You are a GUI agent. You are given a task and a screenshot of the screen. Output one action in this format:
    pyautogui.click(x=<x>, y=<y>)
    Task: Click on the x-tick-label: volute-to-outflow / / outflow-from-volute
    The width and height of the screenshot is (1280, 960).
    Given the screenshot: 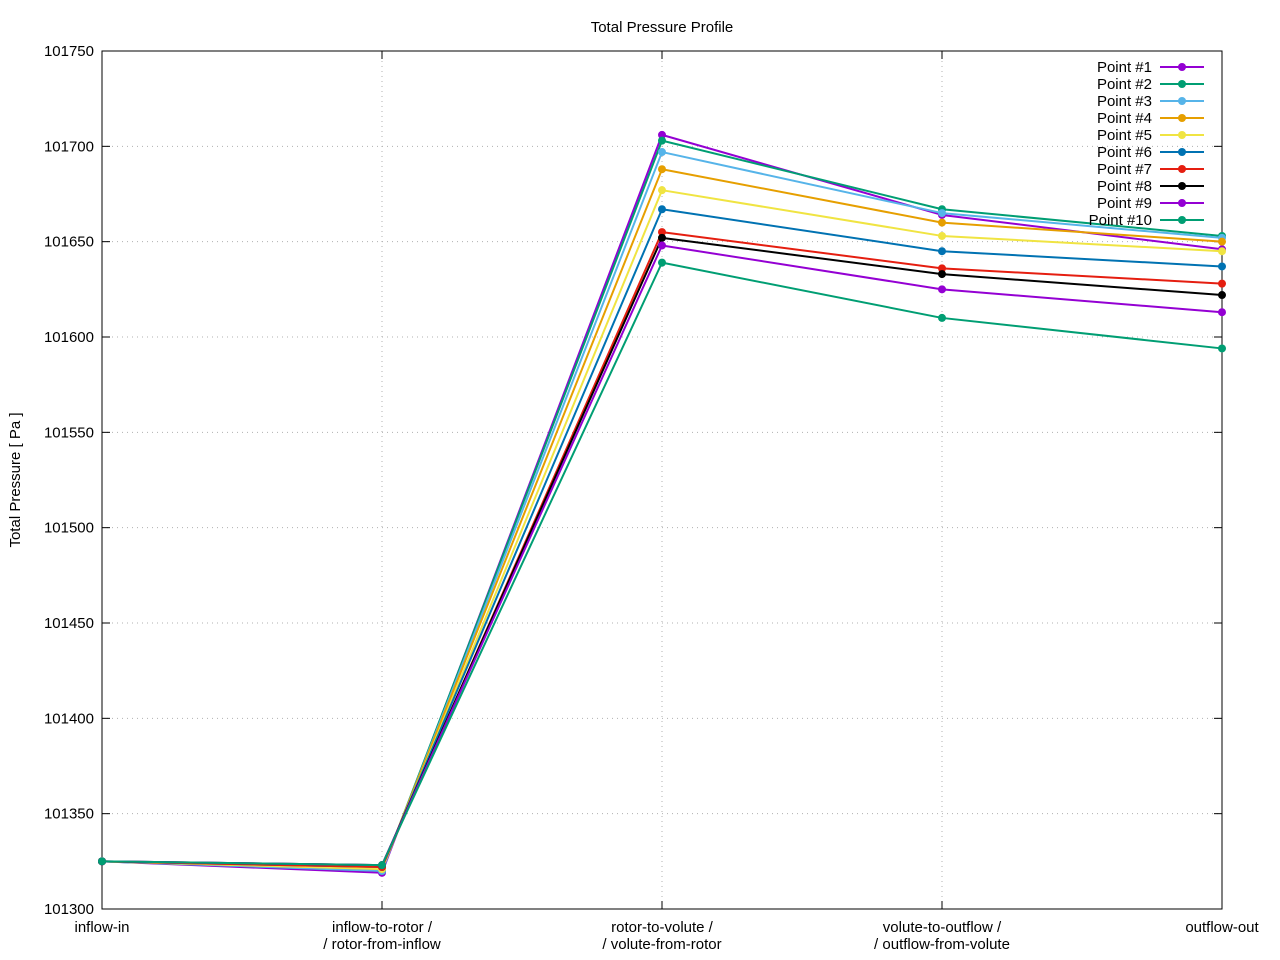 What is the action you would take?
    pyautogui.click(x=942, y=936)
    